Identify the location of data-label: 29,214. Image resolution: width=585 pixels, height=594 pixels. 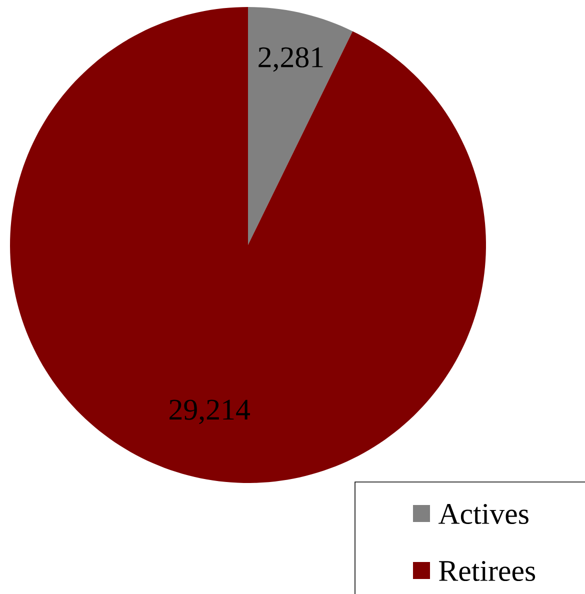
(210, 412).